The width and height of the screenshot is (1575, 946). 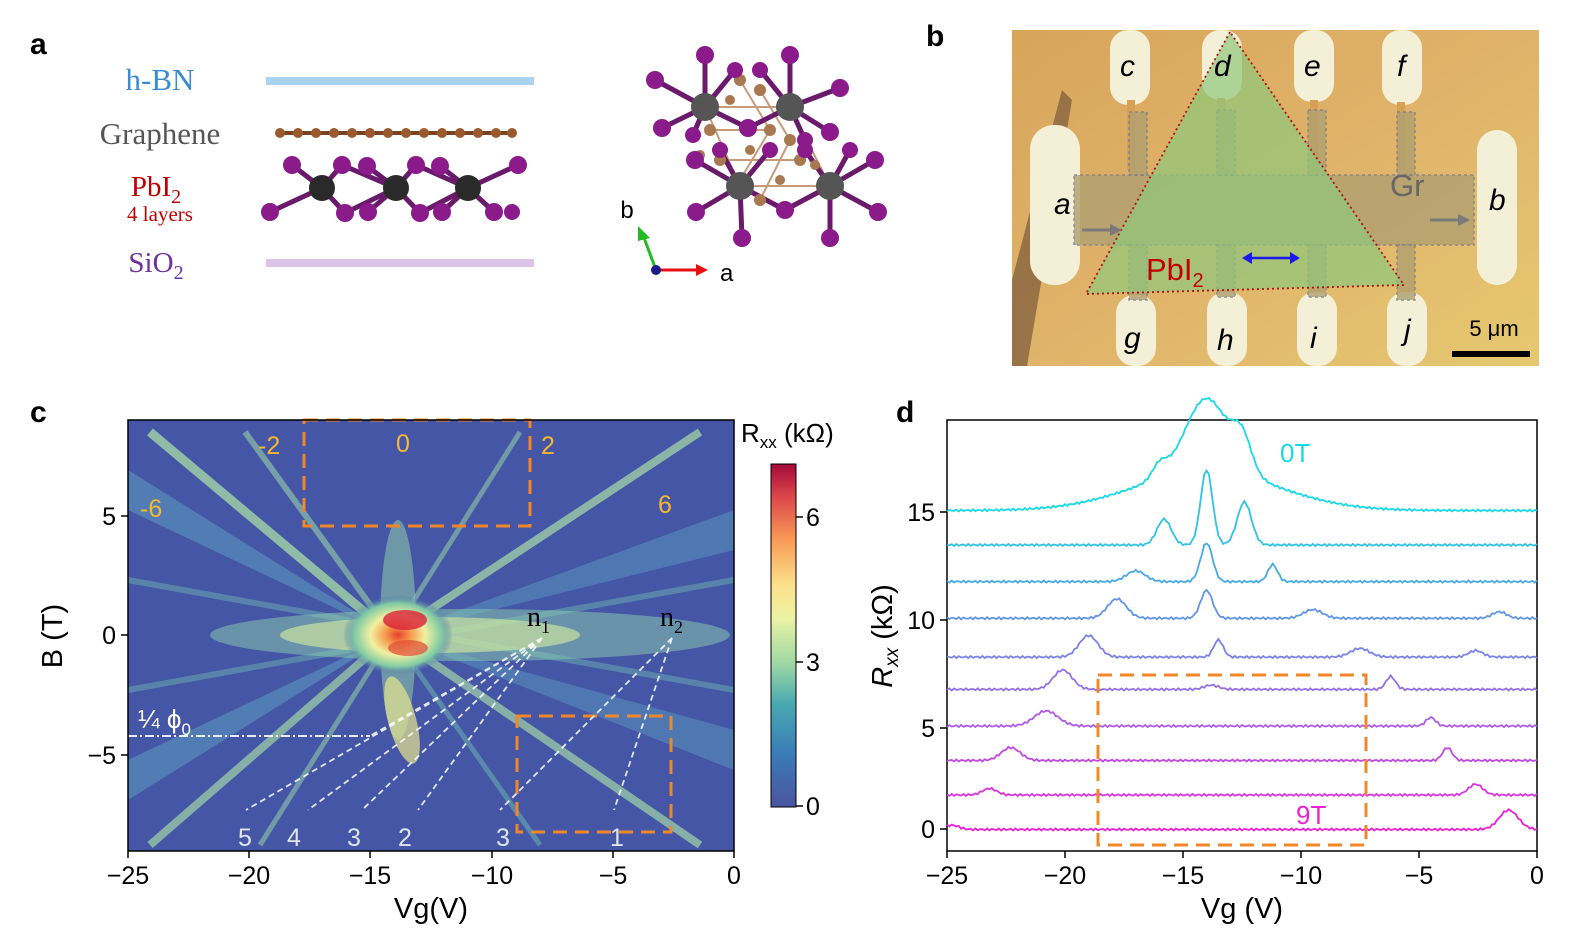 I want to click on c-ytick-label: 0, so click(x=109, y=636).